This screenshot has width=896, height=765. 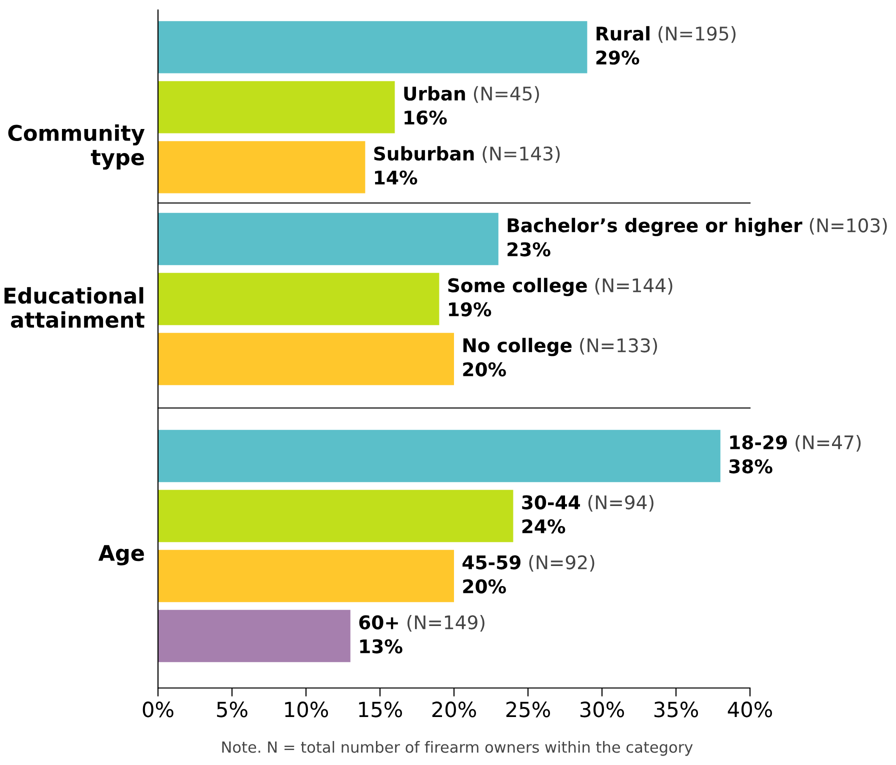 I want to click on category-label: Urban (N=45), so click(x=471, y=94).